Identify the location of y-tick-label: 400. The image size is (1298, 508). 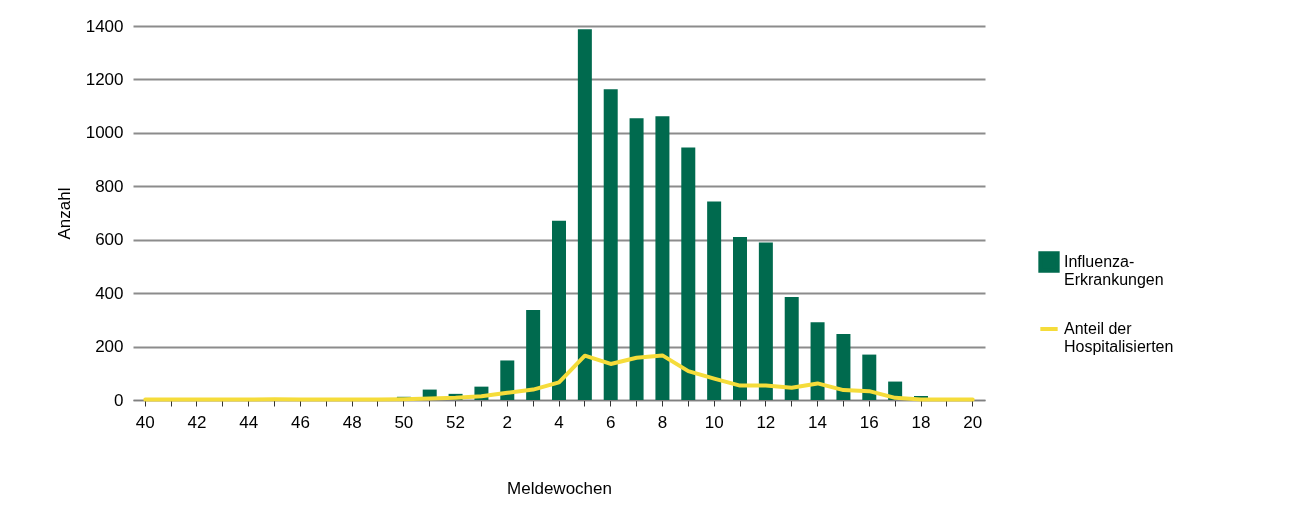
(109, 293).